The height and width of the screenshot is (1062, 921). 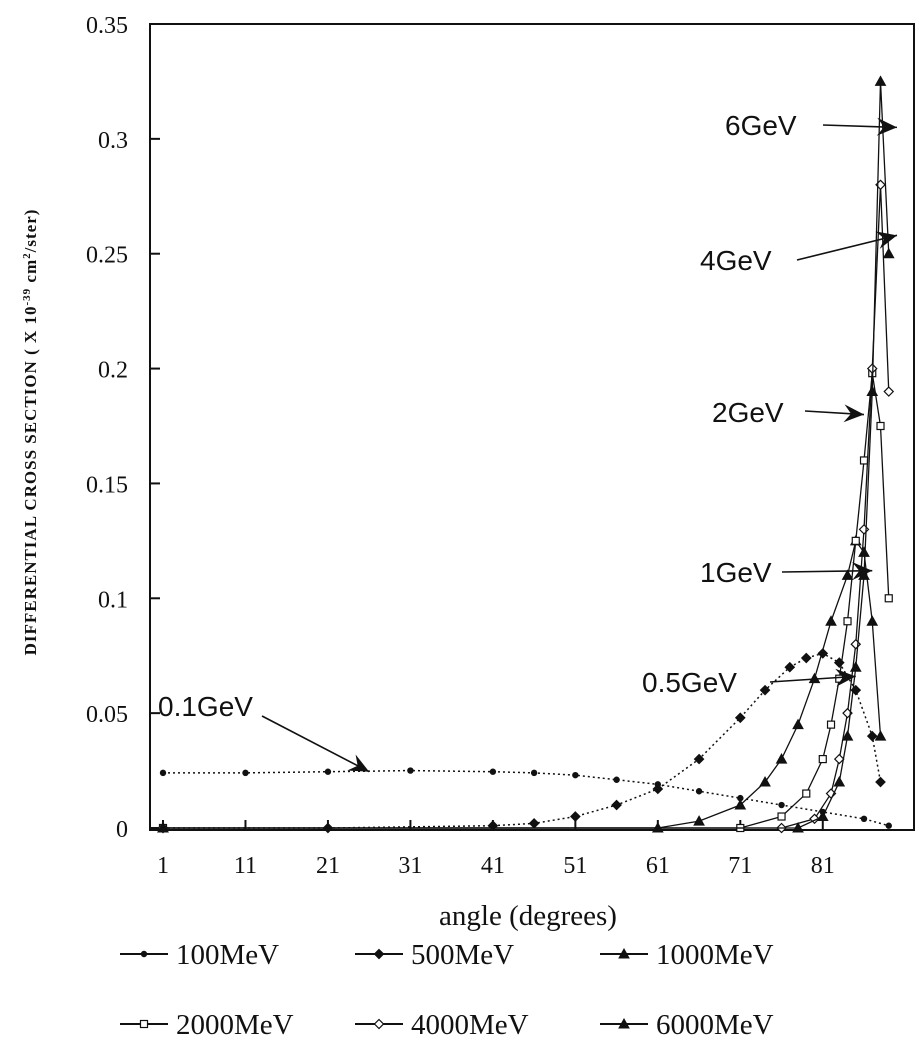 I want to click on legend-label: 2000MeV, so click(x=235, y=1025).